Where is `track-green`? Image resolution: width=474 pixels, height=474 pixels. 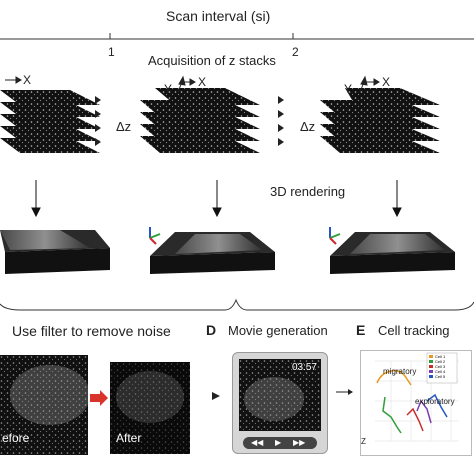
track-green is located at coordinates (392, 415).